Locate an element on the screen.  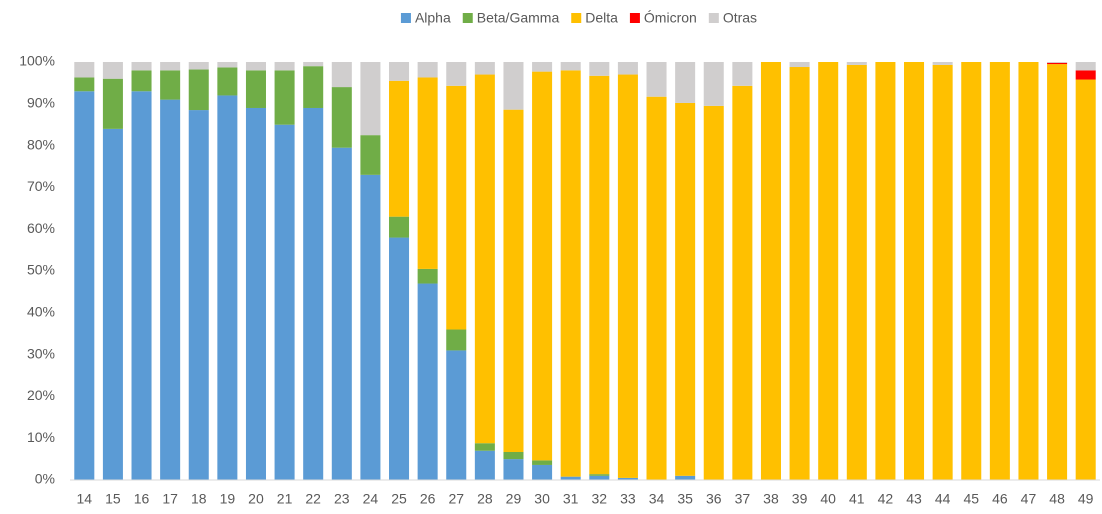
x-tick-label: 37 is located at coordinates (743, 499).